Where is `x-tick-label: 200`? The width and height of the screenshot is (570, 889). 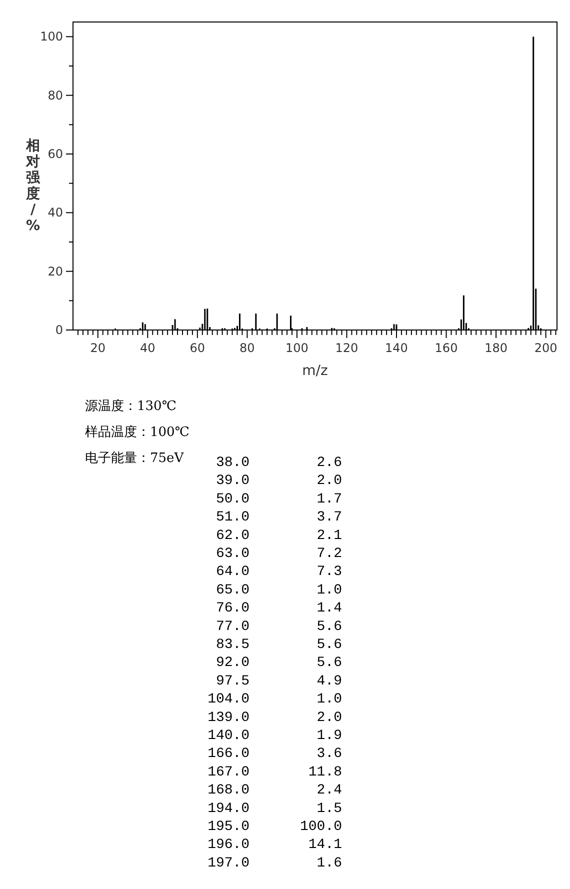
x-tick-label: 200 is located at coordinates (546, 348).